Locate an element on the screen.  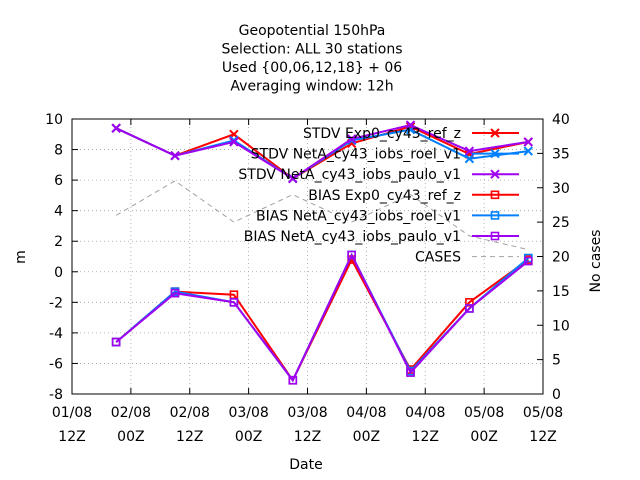
y-tick-label: -2 is located at coordinates (56, 303).